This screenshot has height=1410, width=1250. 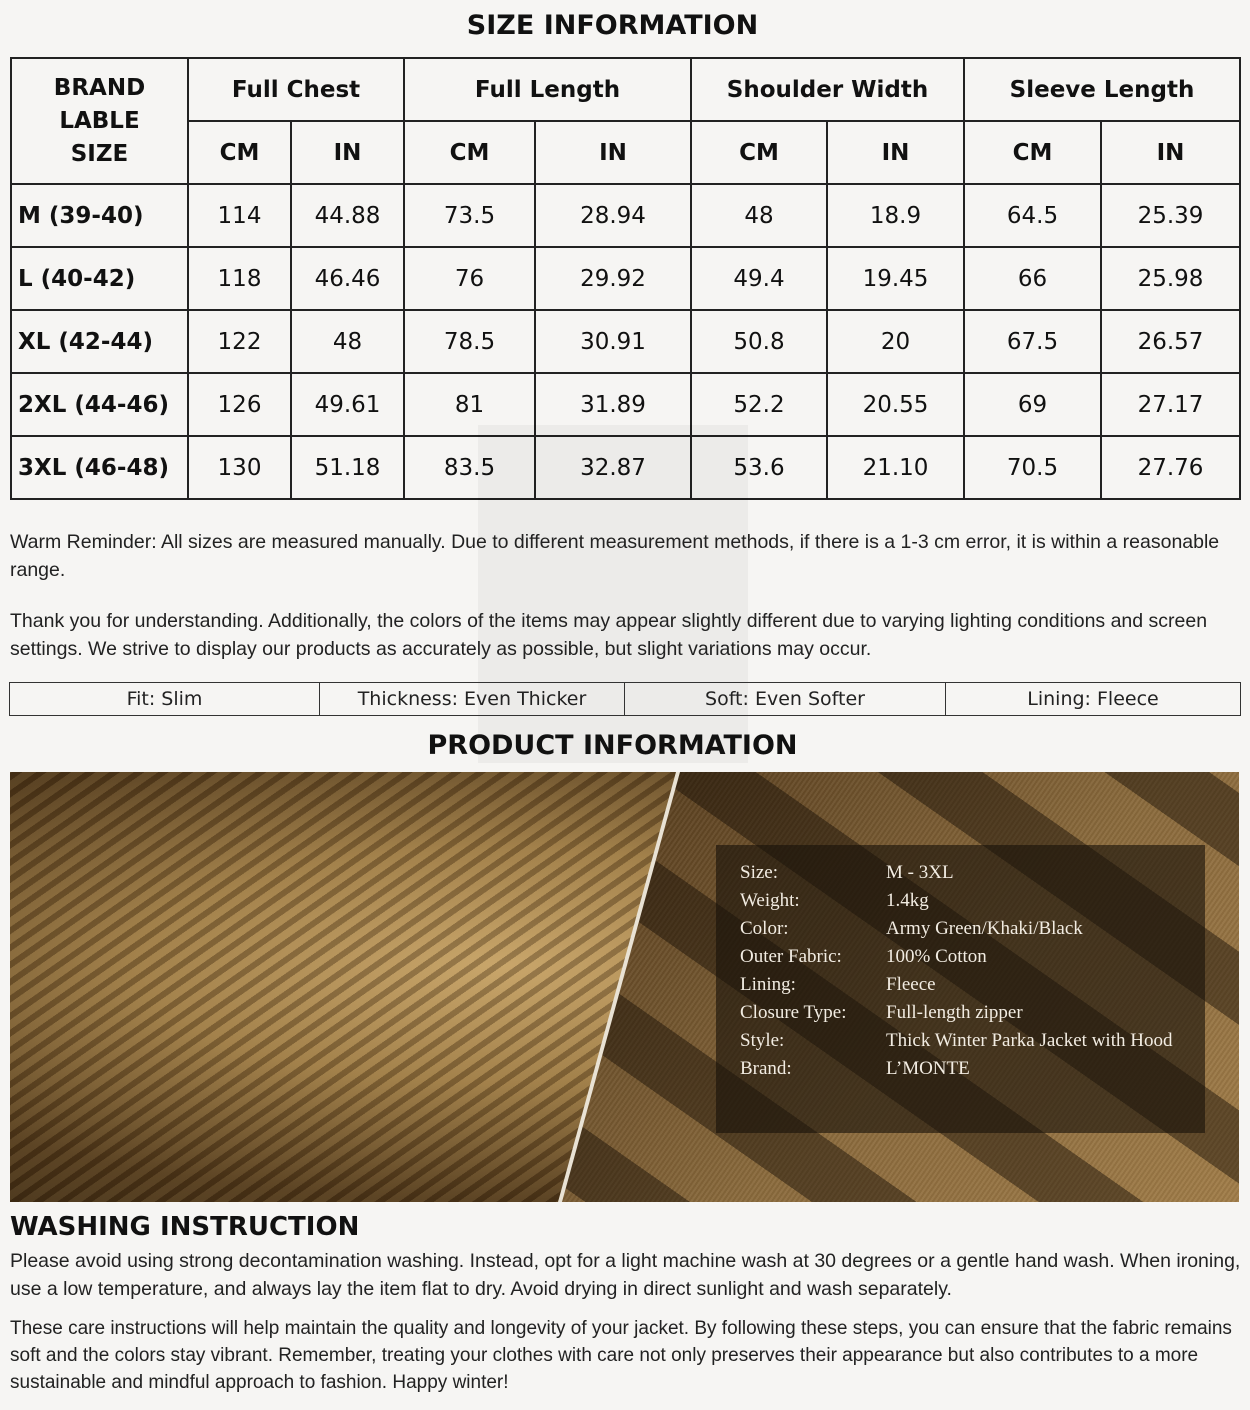 I want to click on size-cell: 76, so click(x=470, y=278).